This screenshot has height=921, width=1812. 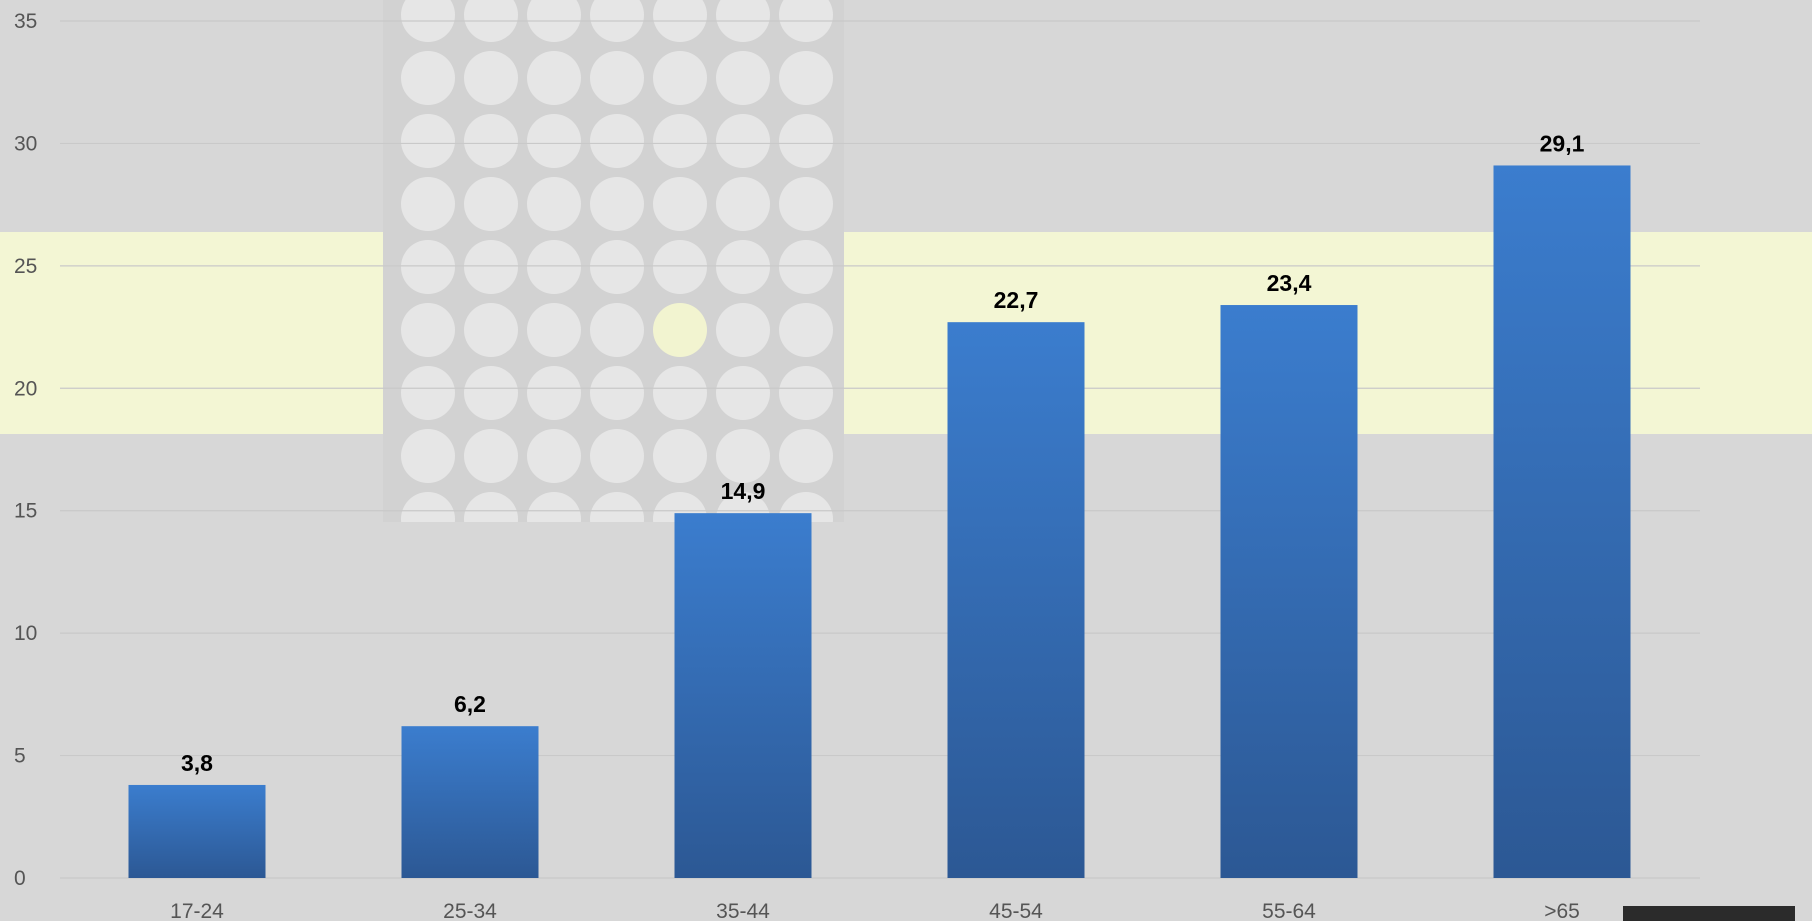 I want to click on y-tick-label: 10, so click(x=25, y=633).